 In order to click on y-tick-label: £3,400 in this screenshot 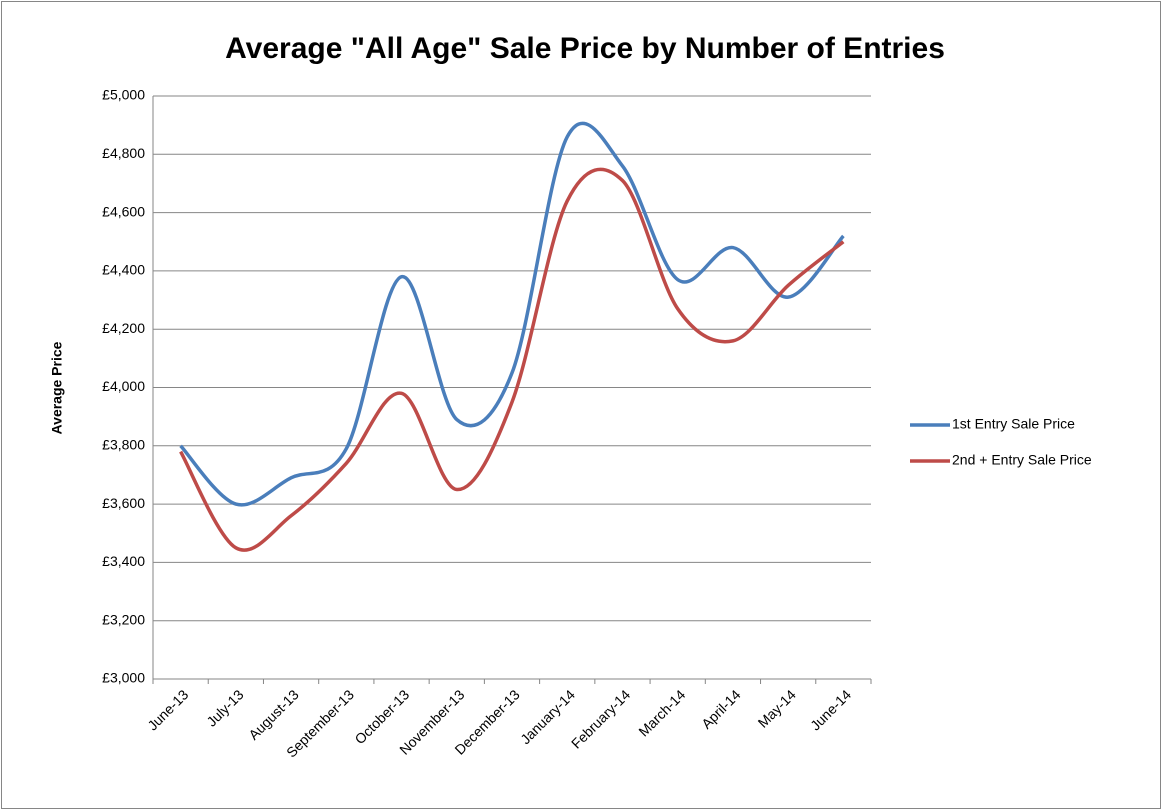, I will do `click(123, 561)`.